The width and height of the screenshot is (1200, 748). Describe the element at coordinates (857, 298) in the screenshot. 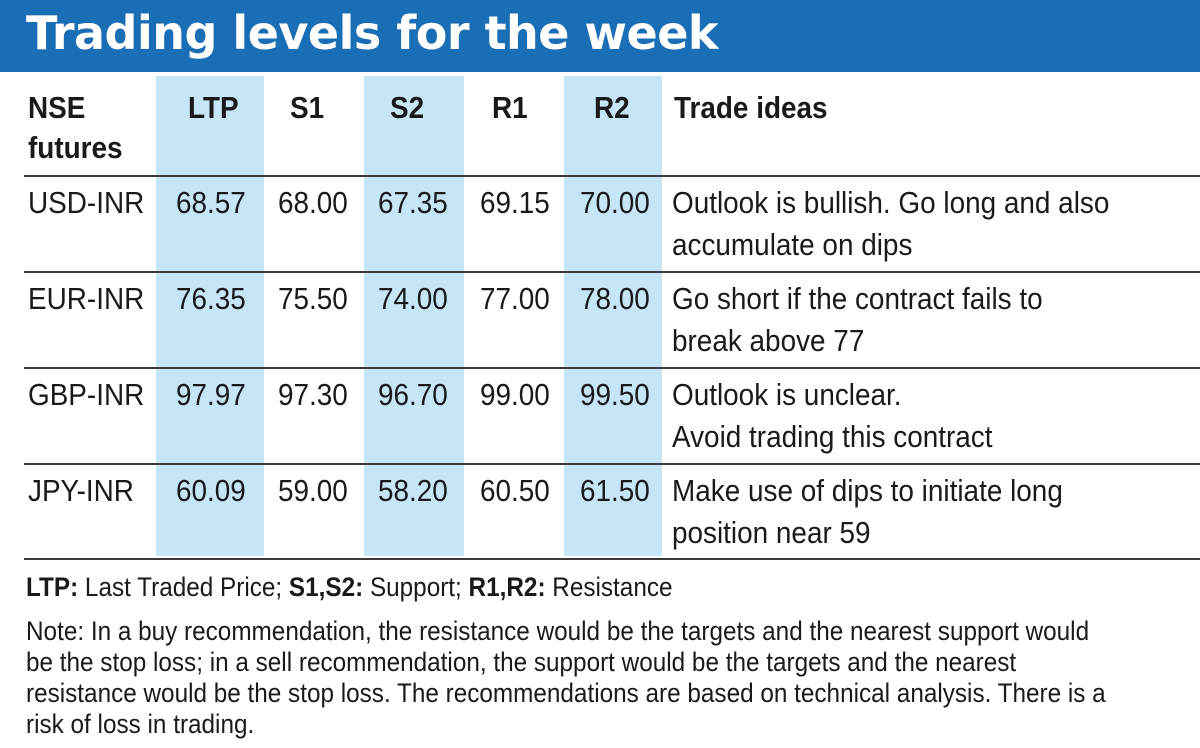

I see `row-idea-line1: Go short if the contract fails to` at that location.